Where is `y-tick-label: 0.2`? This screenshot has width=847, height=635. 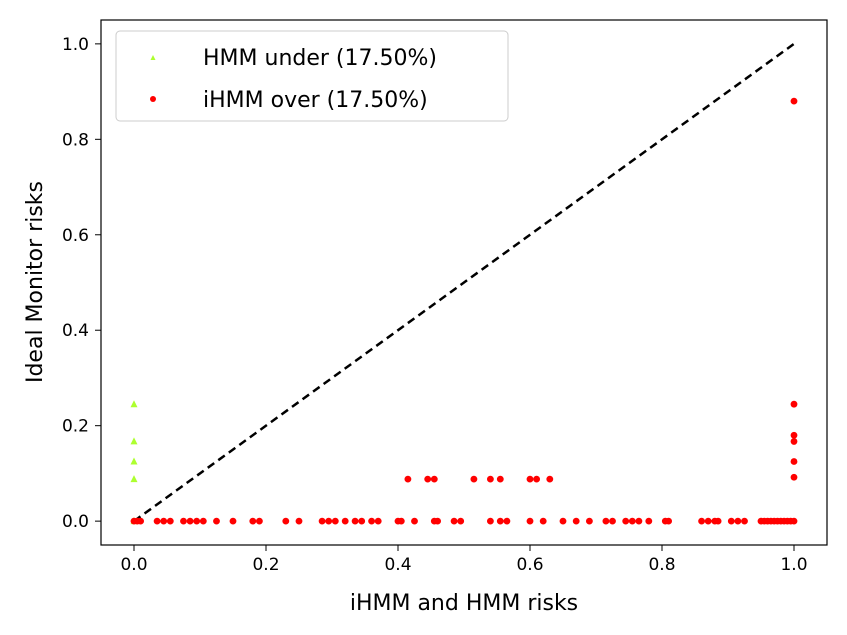
y-tick-label: 0.2 is located at coordinates (75, 427).